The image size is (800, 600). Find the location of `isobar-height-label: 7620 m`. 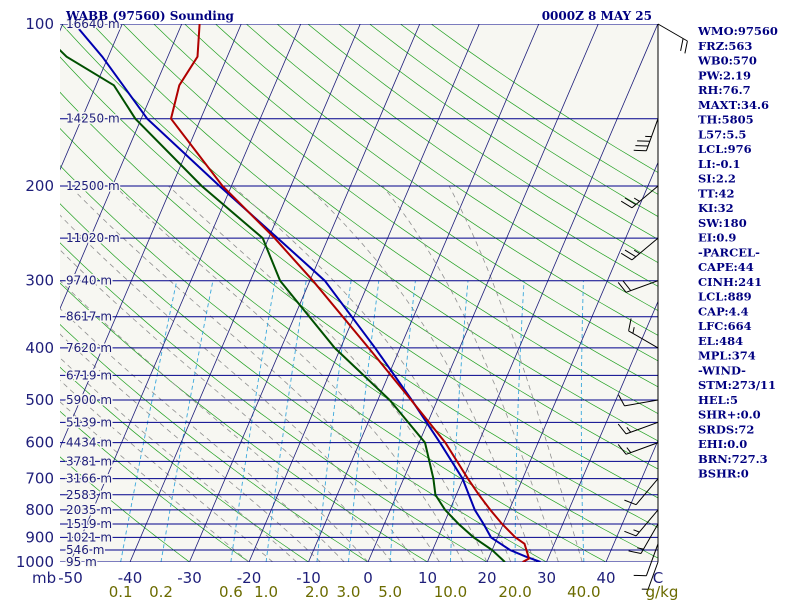

isobar-height-label: 7620 m is located at coordinates (89, 348).